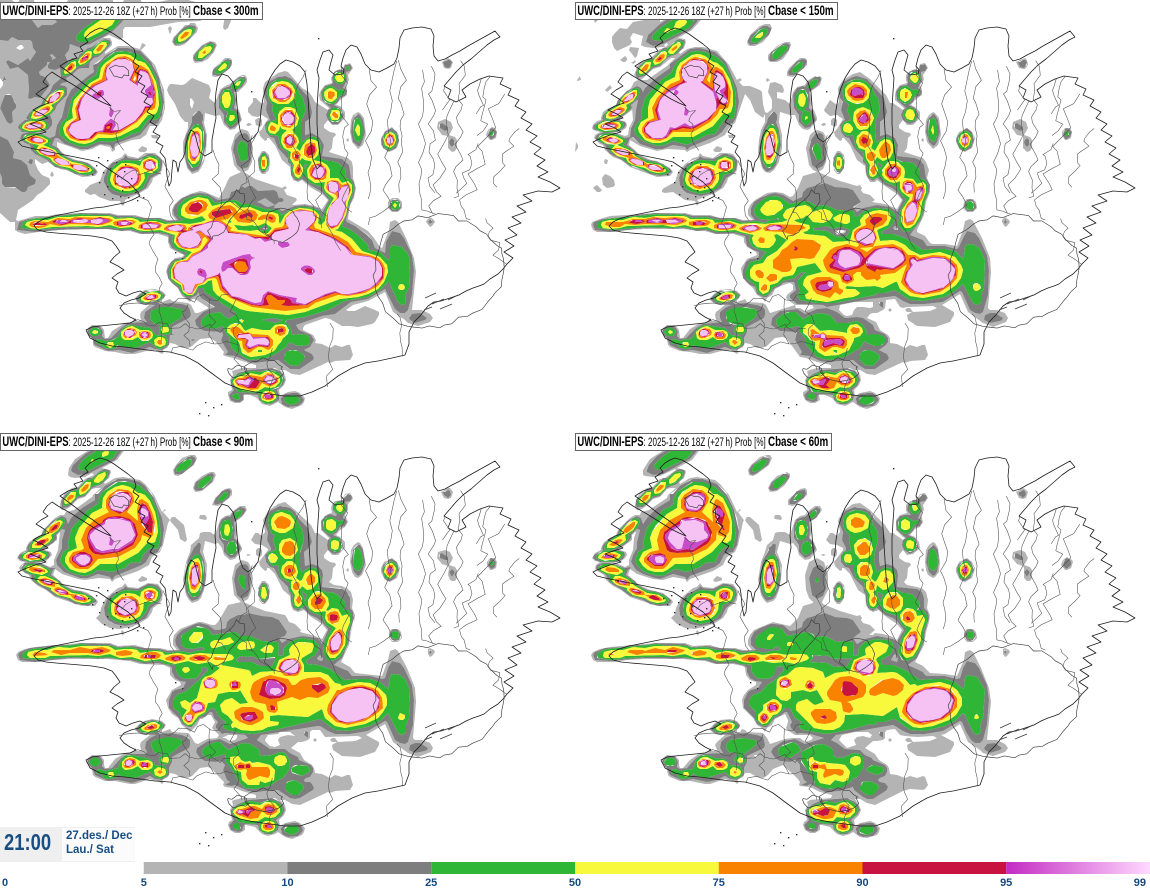  What do you see at coordinates (1006, 883) in the screenshot?
I see `svg-text: 95` at bounding box center [1006, 883].